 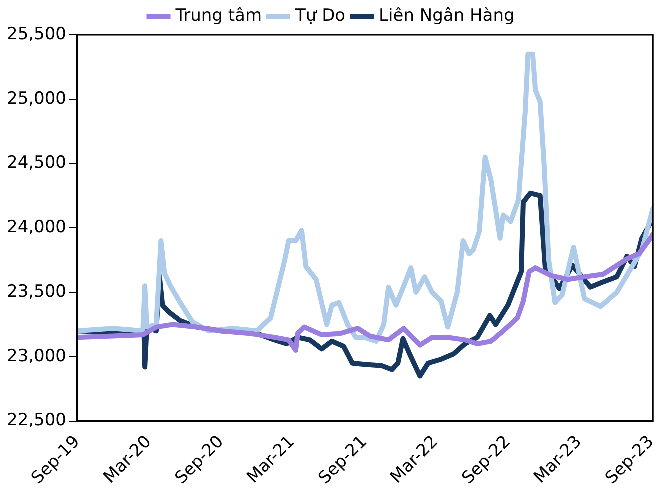 I want to click on y-tick-label: 23,500, so click(x=36, y=292).